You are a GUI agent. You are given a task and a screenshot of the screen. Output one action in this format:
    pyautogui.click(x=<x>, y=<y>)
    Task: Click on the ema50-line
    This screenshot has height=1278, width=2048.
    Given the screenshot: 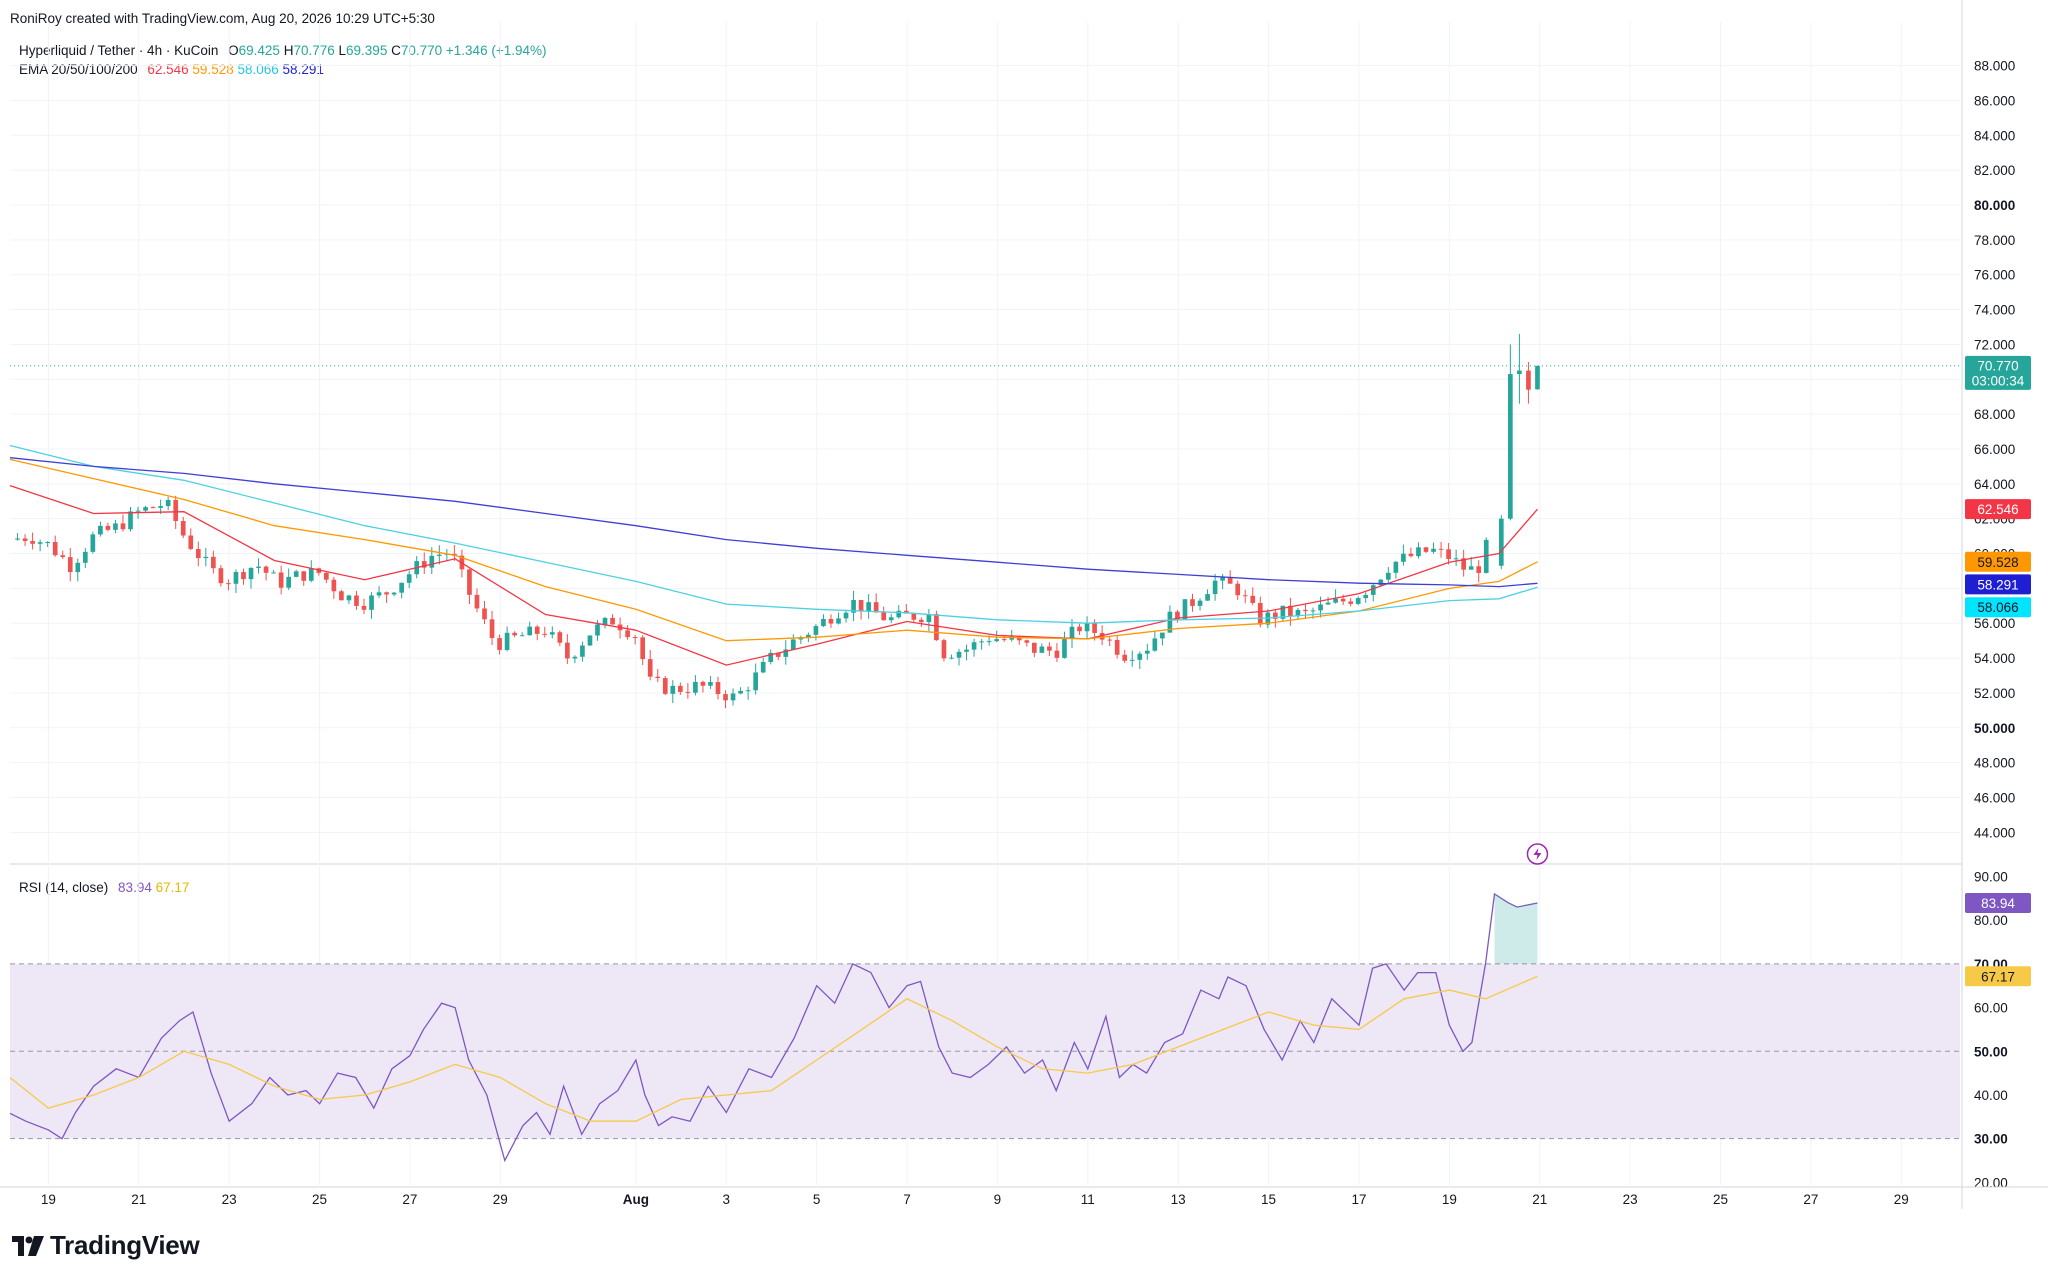 What is the action you would take?
    pyautogui.click(x=773, y=550)
    